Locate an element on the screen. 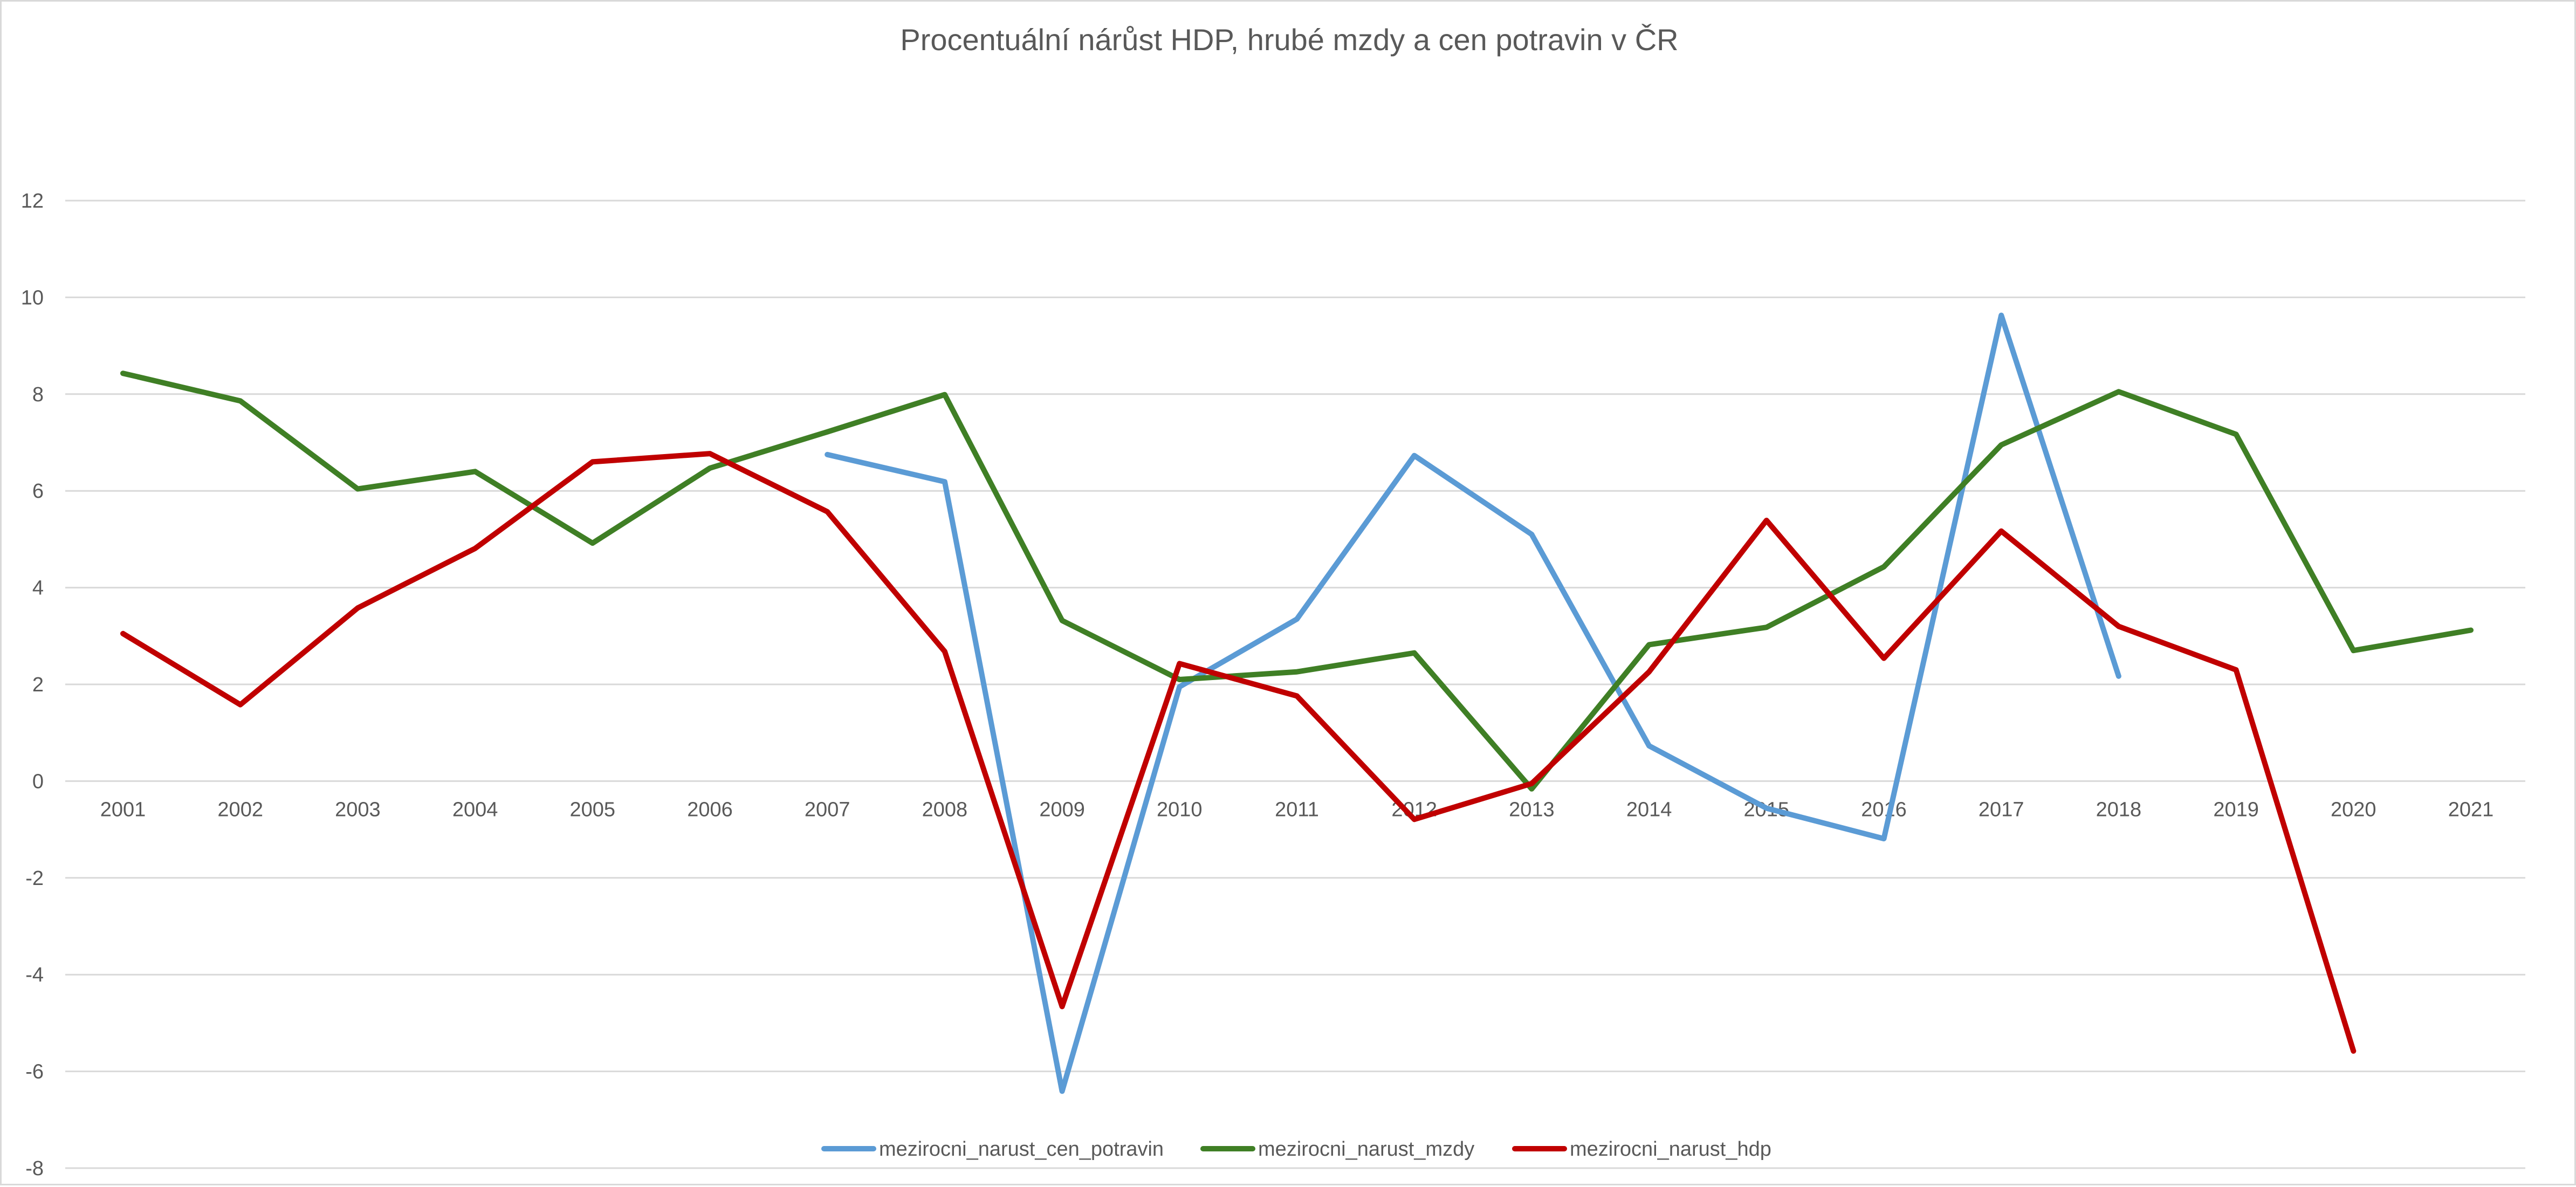 The image size is (2576, 1187). legend-label: mezirocni_narust_hdp is located at coordinates (1670, 1149).